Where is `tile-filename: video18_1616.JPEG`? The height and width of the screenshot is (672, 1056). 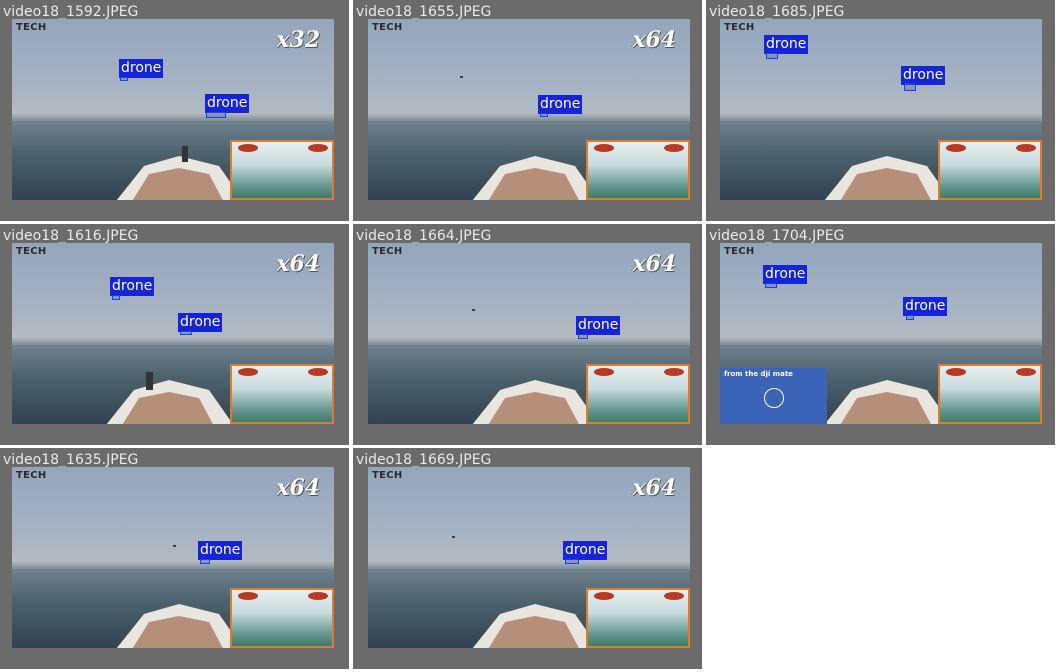 tile-filename: video18_1616.JPEG is located at coordinates (71, 236).